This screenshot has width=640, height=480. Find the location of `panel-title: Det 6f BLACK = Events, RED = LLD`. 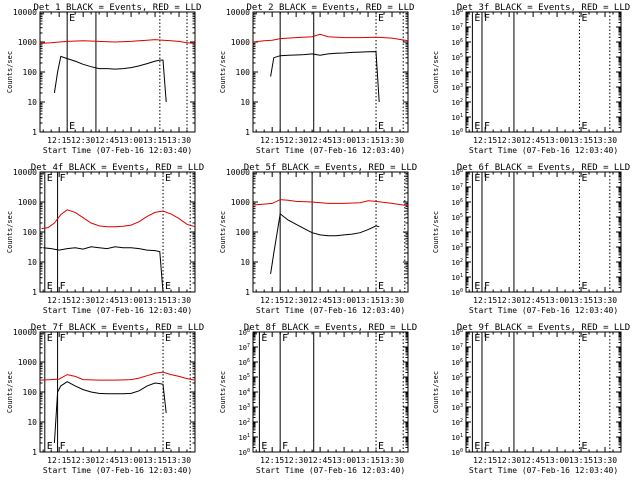

panel-title: Det 6f BLACK = Events, RED = LLD is located at coordinates (543, 168).